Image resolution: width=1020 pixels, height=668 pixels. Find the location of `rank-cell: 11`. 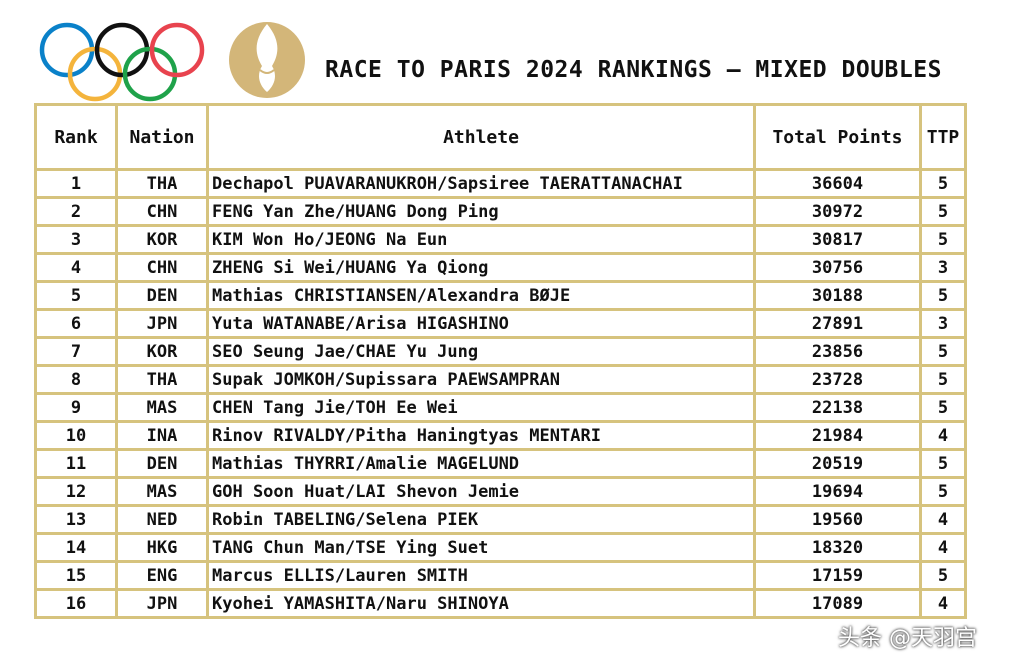

rank-cell: 11 is located at coordinates (76, 463).